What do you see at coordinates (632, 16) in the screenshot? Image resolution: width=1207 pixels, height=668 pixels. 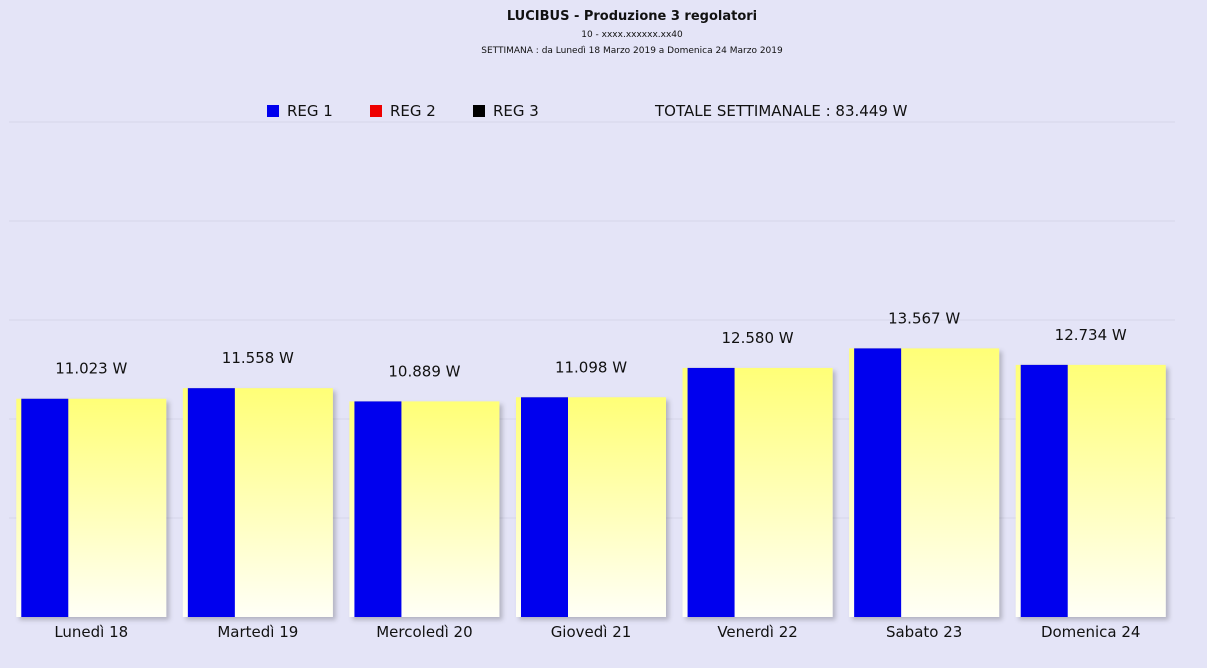 I see `chart-title: LUCIBUS - Produzione 3 regolatori` at bounding box center [632, 16].